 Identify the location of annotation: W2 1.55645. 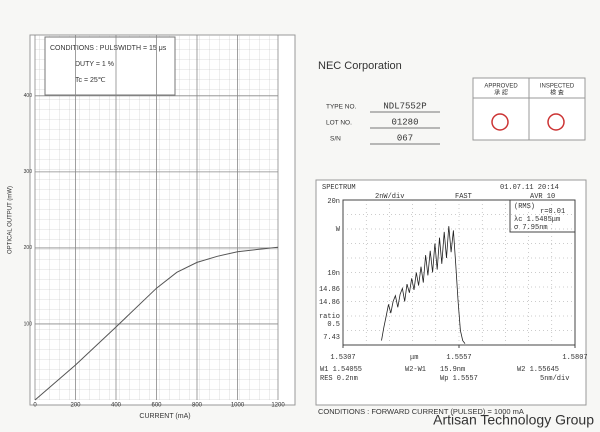
(538, 370).